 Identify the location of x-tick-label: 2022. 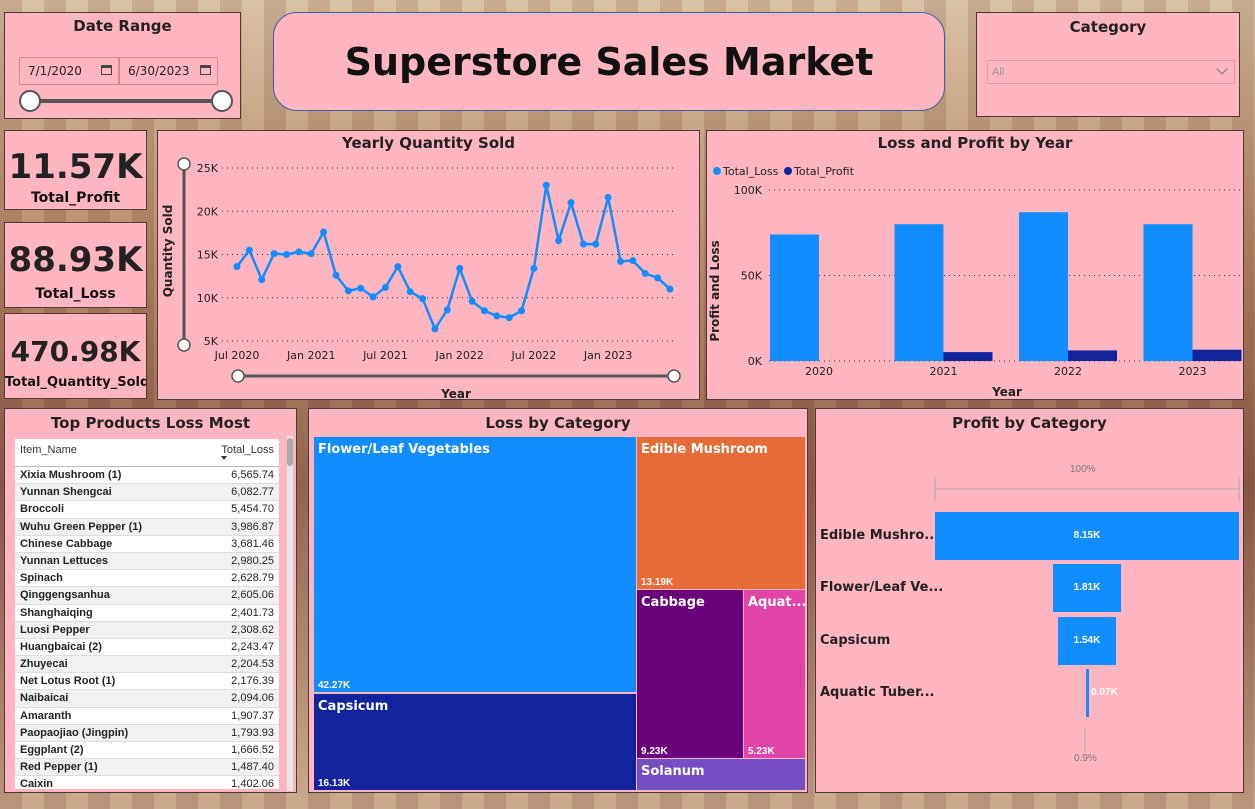
(1068, 371).